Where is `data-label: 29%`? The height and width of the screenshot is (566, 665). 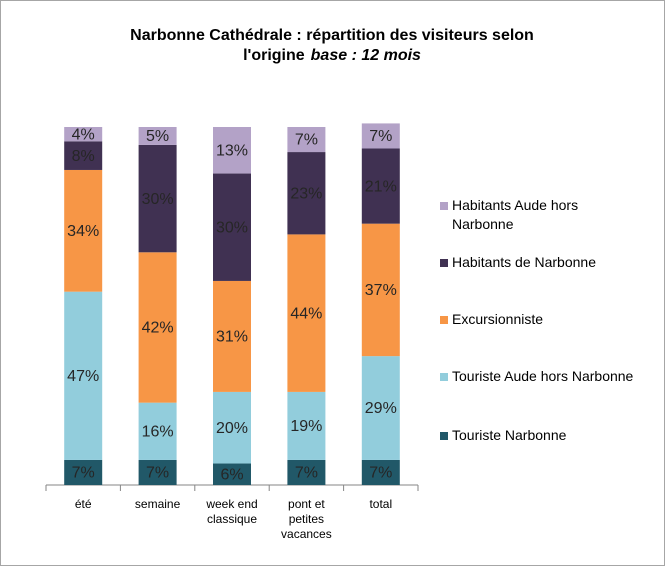 data-label: 29% is located at coordinates (381, 408).